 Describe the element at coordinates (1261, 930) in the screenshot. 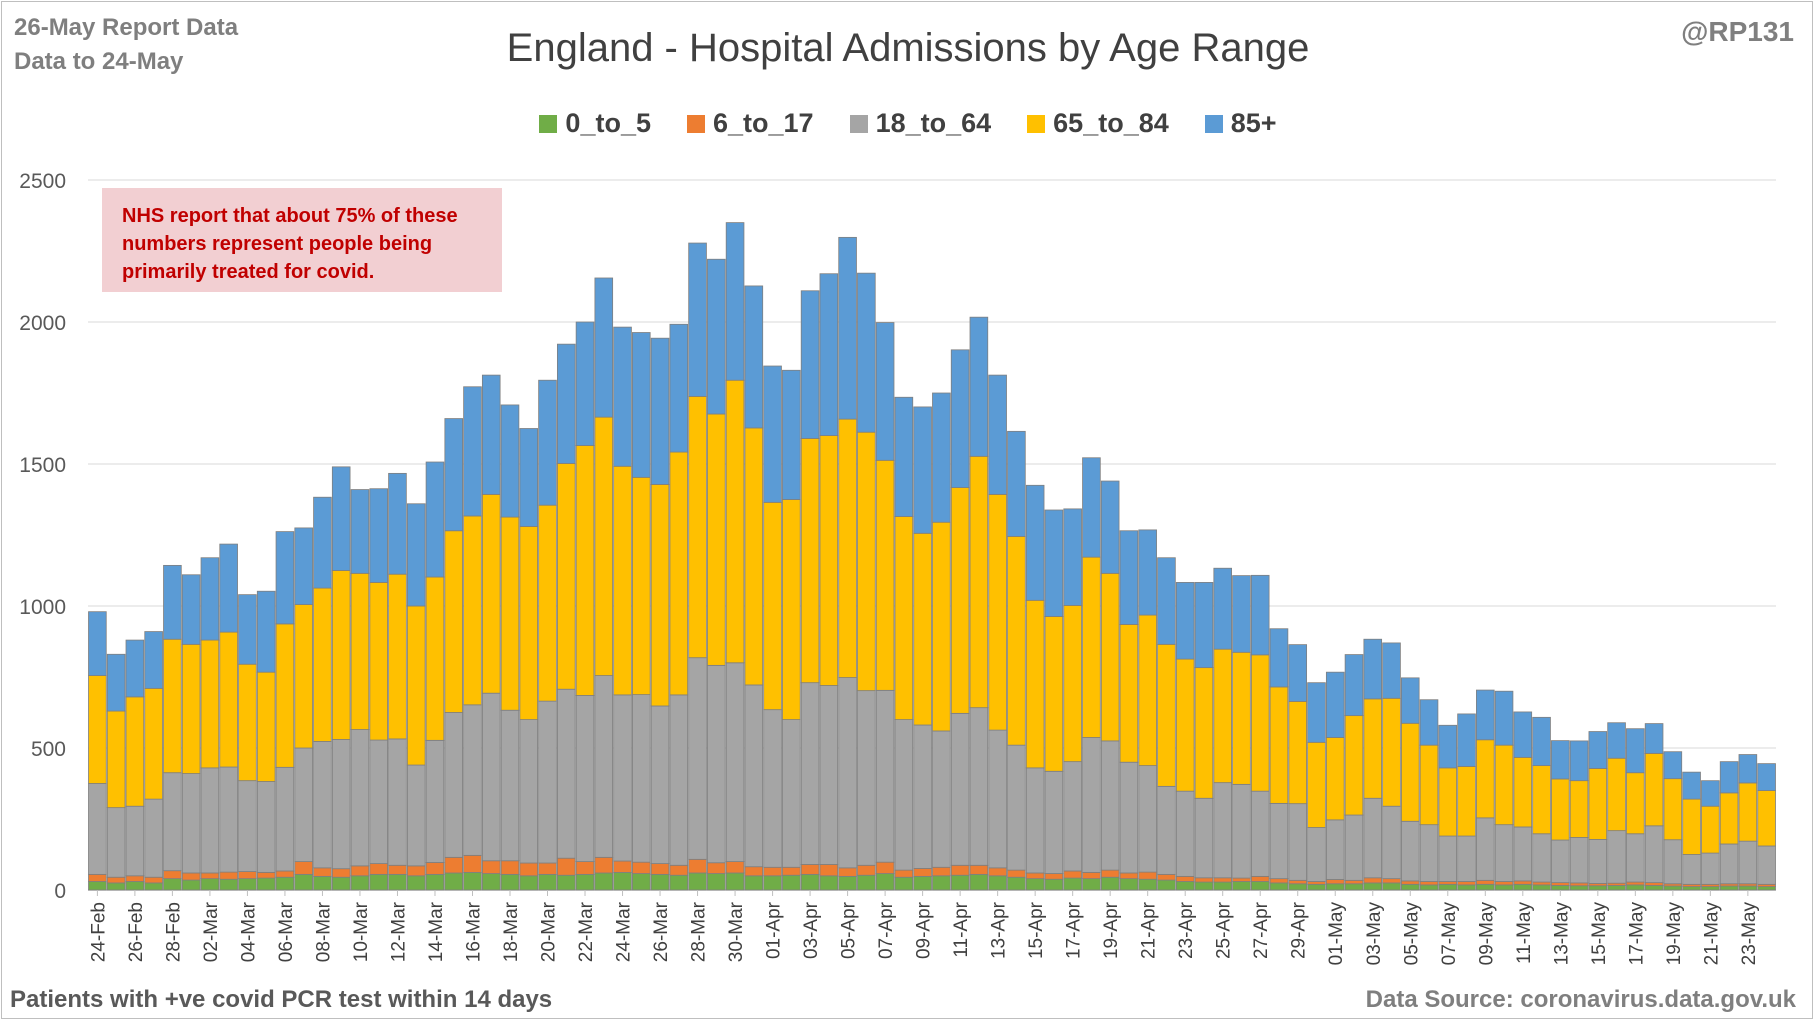

I see `x-tick-label: 27-Apr` at that location.